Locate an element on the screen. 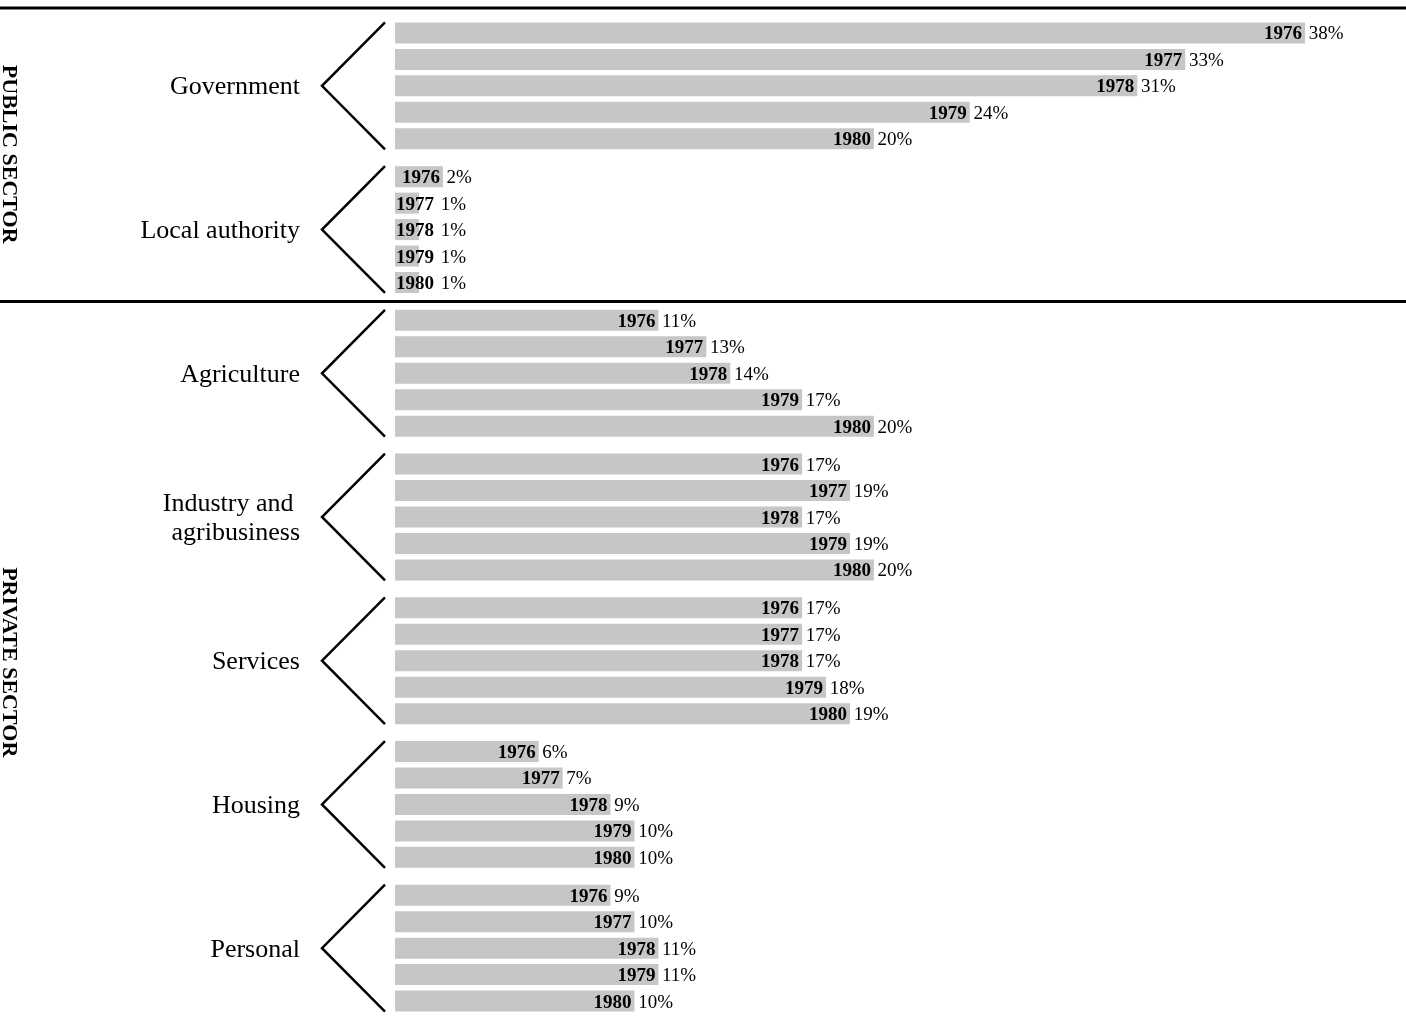 The image size is (1406, 1024). data-label: 6% is located at coordinates (555, 752).